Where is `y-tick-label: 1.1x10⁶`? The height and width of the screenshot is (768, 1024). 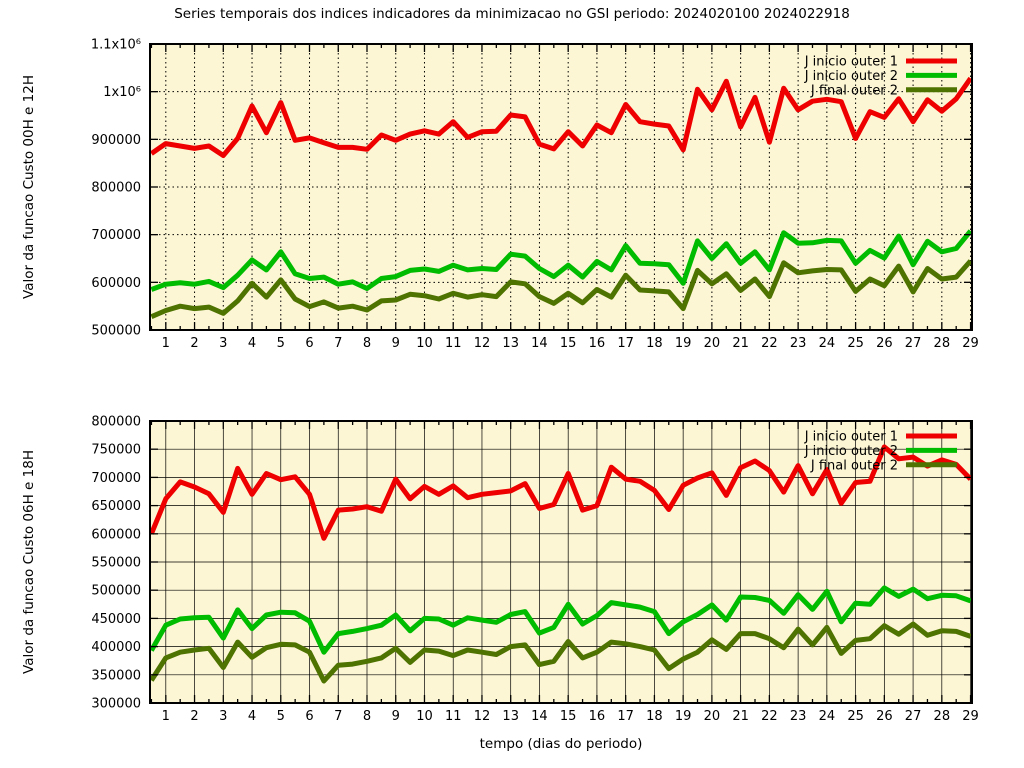
y-tick-label: 1.1x10⁶ is located at coordinates (116, 45).